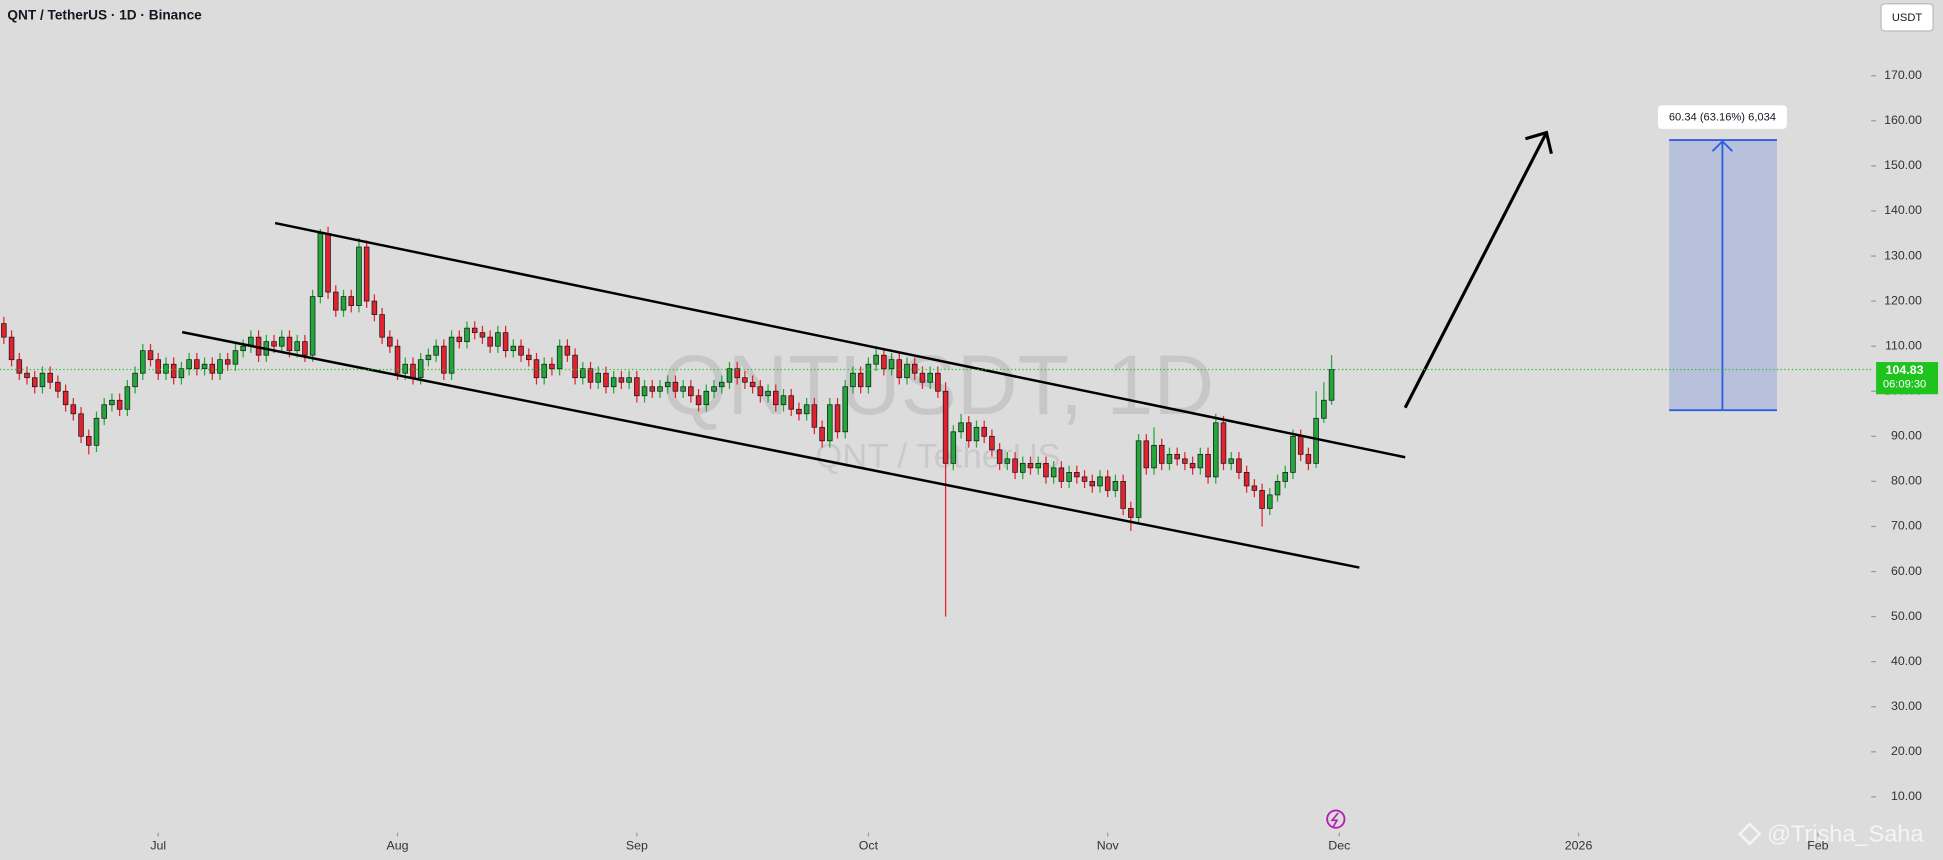  I want to click on y-tick-label: 150.00, so click(1903, 165).